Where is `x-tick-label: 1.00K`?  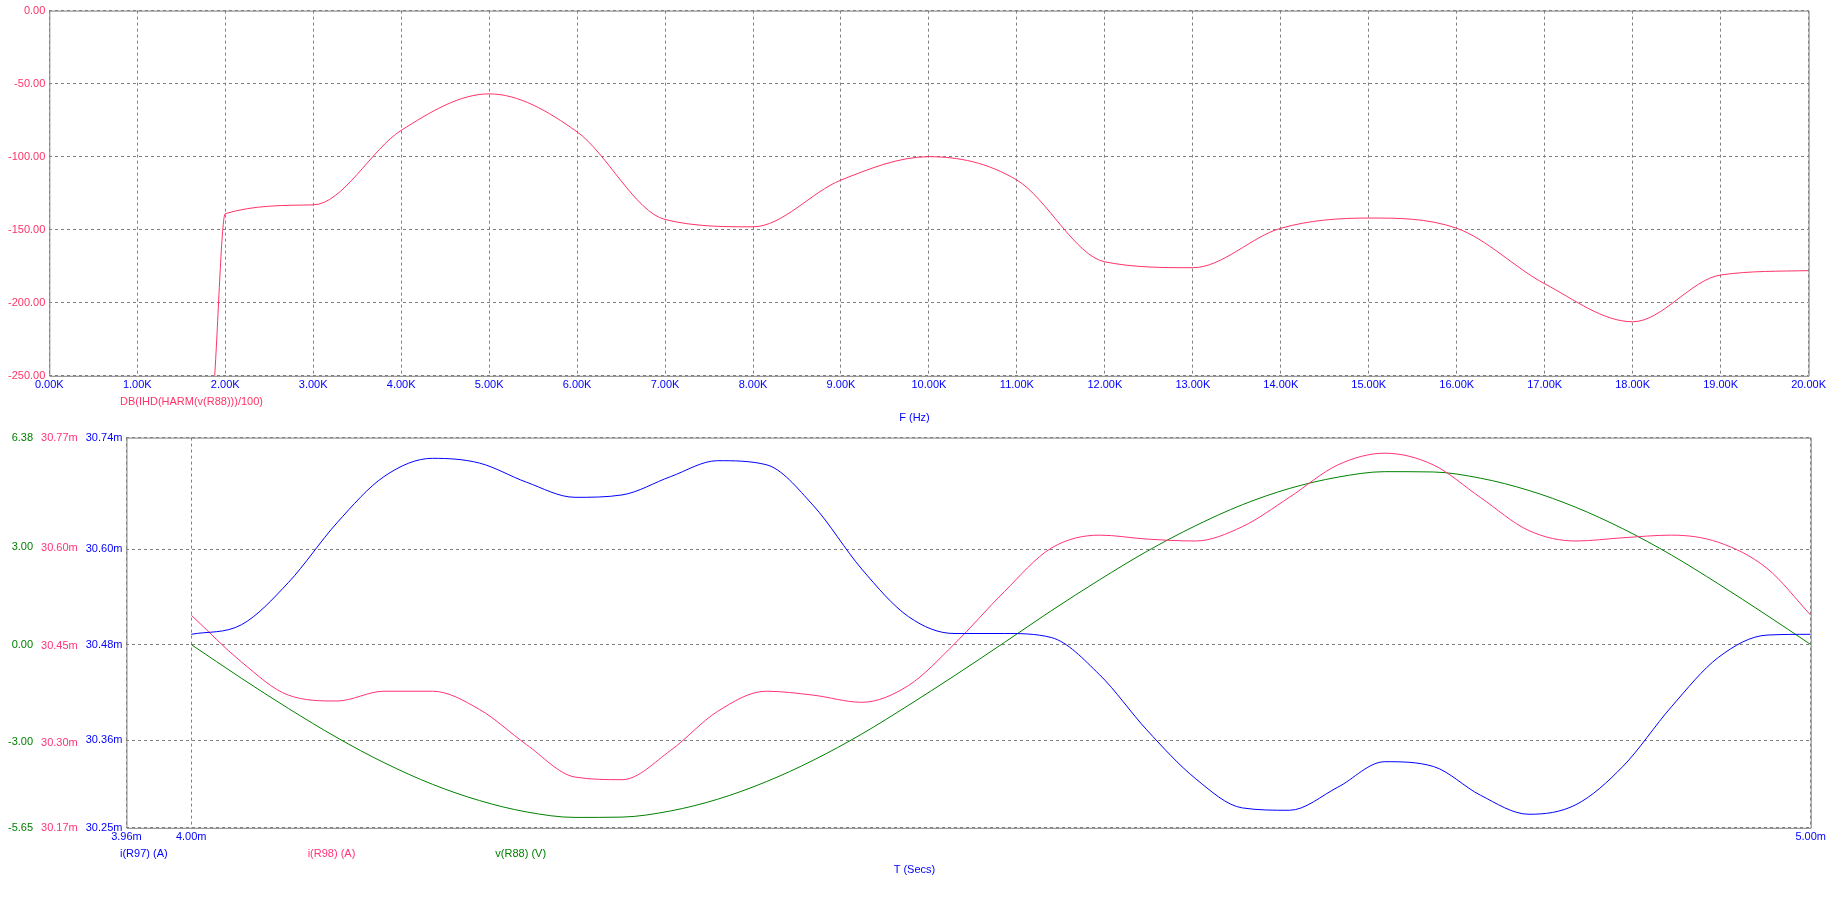
x-tick-label: 1.00K is located at coordinates (137, 384).